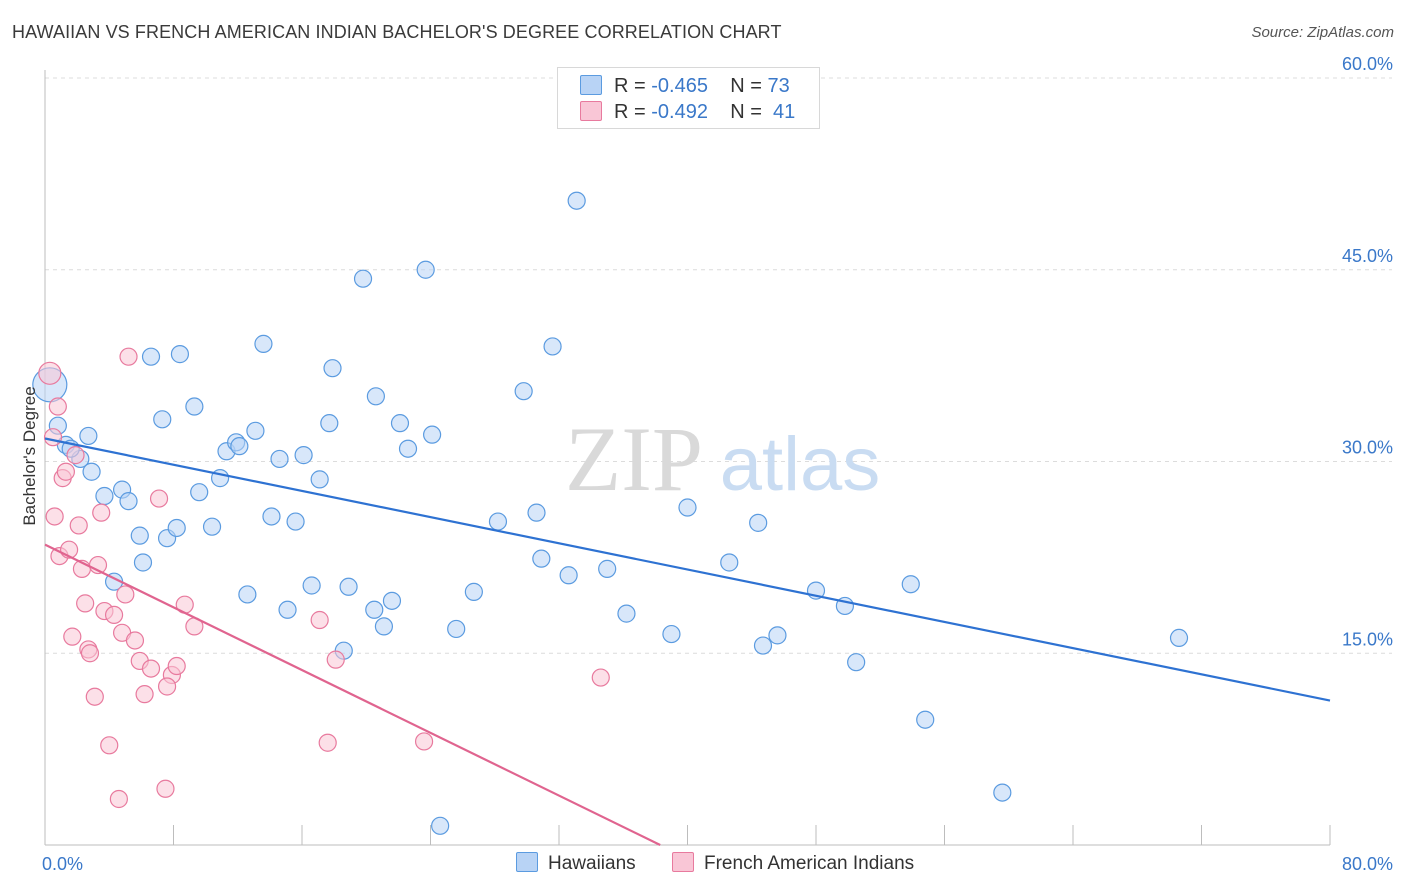 This screenshot has width=1406, height=892. I want to click on bottom-legend-label-hawaiians: Hawaiians, so click(592, 863).